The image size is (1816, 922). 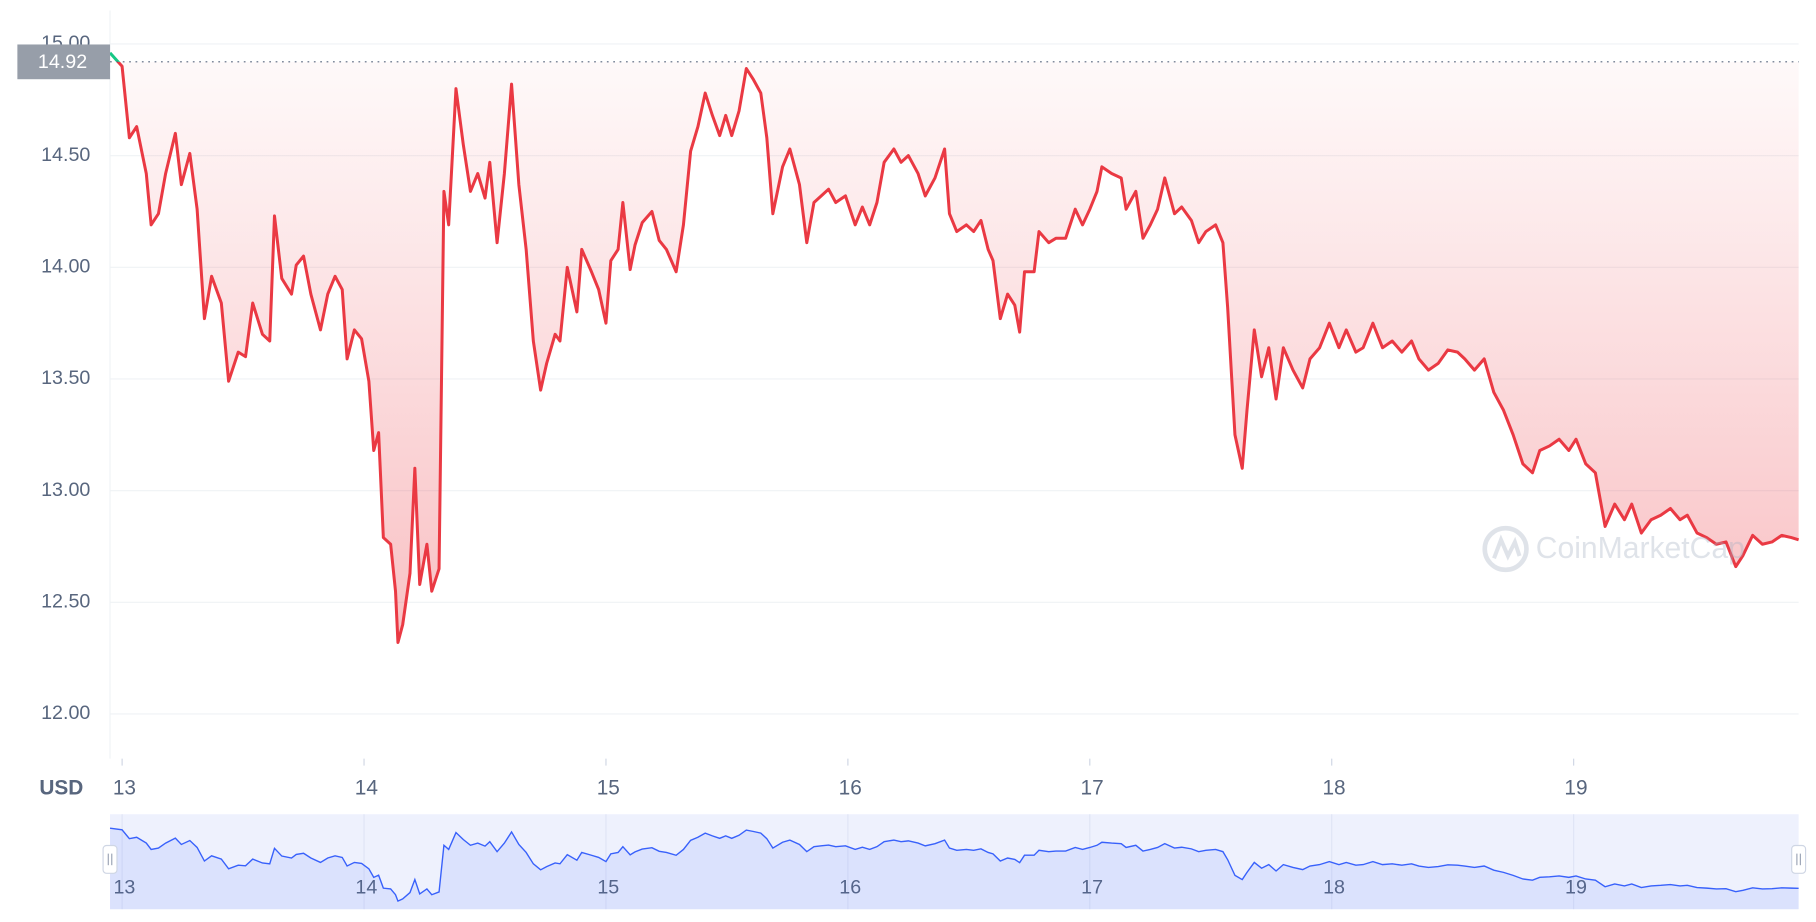 What do you see at coordinates (1334, 888) in the screenshot?
I see `navigator-tick-label: 18` at bounding box center [1334, 888].